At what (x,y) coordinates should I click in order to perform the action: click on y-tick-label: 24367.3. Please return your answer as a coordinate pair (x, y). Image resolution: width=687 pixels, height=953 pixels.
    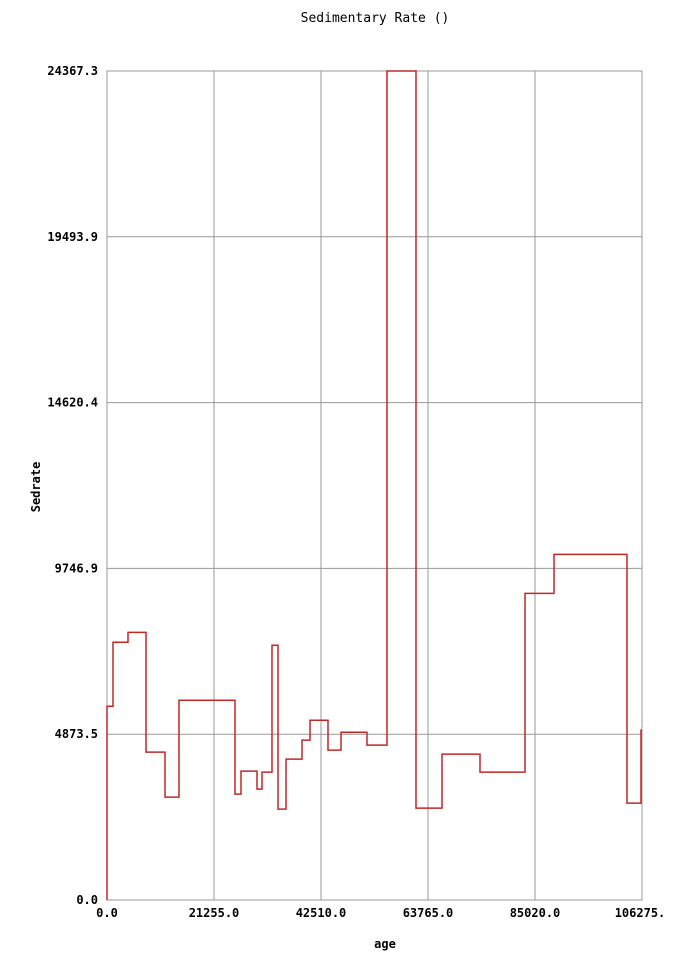
    Looking at the image, I should click on (72, 71).